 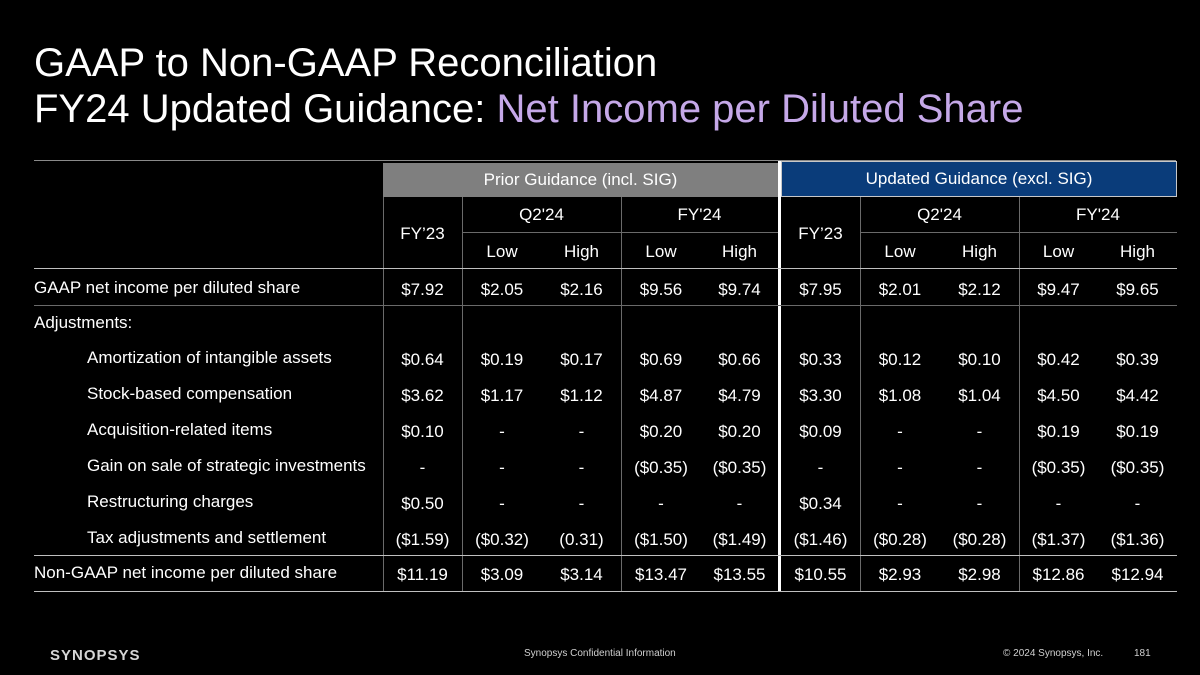 I want to click on table-cell: $11.19, so click(x=422, y=574).